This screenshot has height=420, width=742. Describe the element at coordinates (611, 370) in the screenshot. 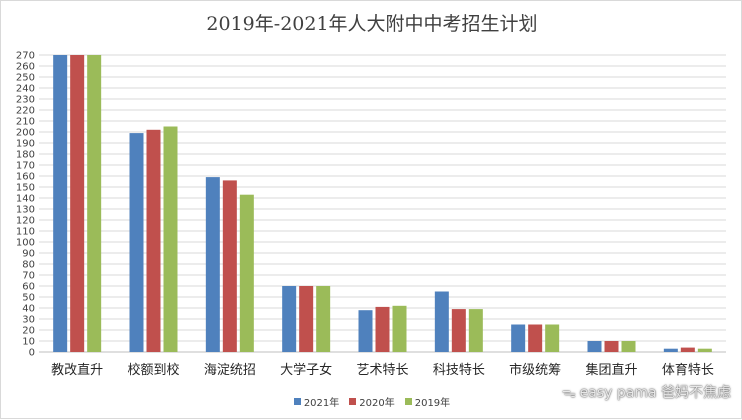

I see `x-tick-label: 集团直升` at that location.